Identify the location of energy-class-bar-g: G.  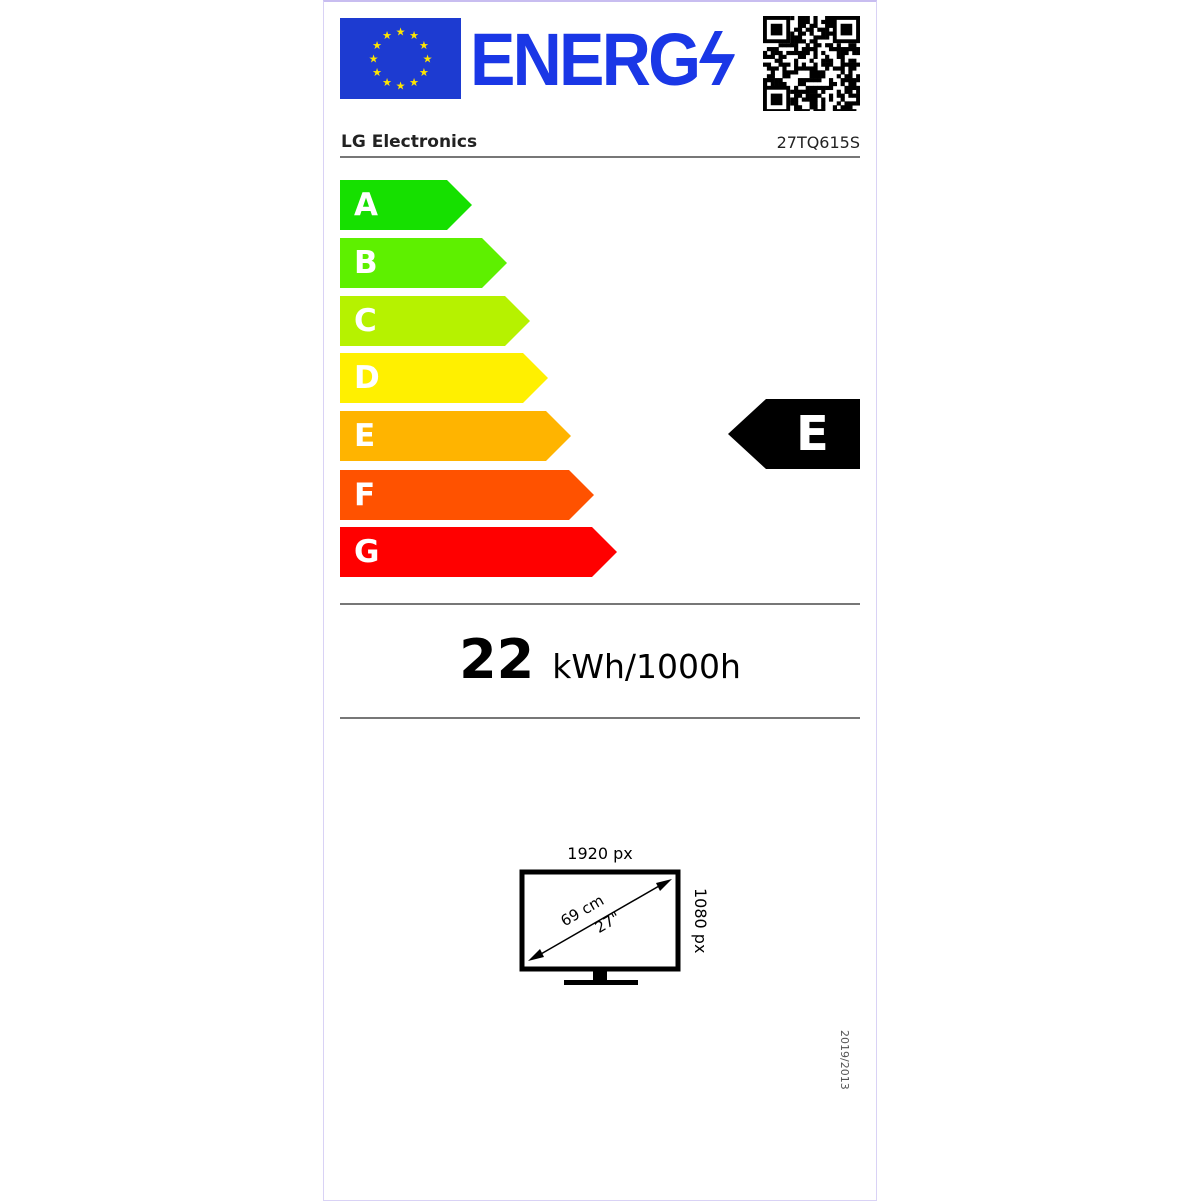
(478, 552).